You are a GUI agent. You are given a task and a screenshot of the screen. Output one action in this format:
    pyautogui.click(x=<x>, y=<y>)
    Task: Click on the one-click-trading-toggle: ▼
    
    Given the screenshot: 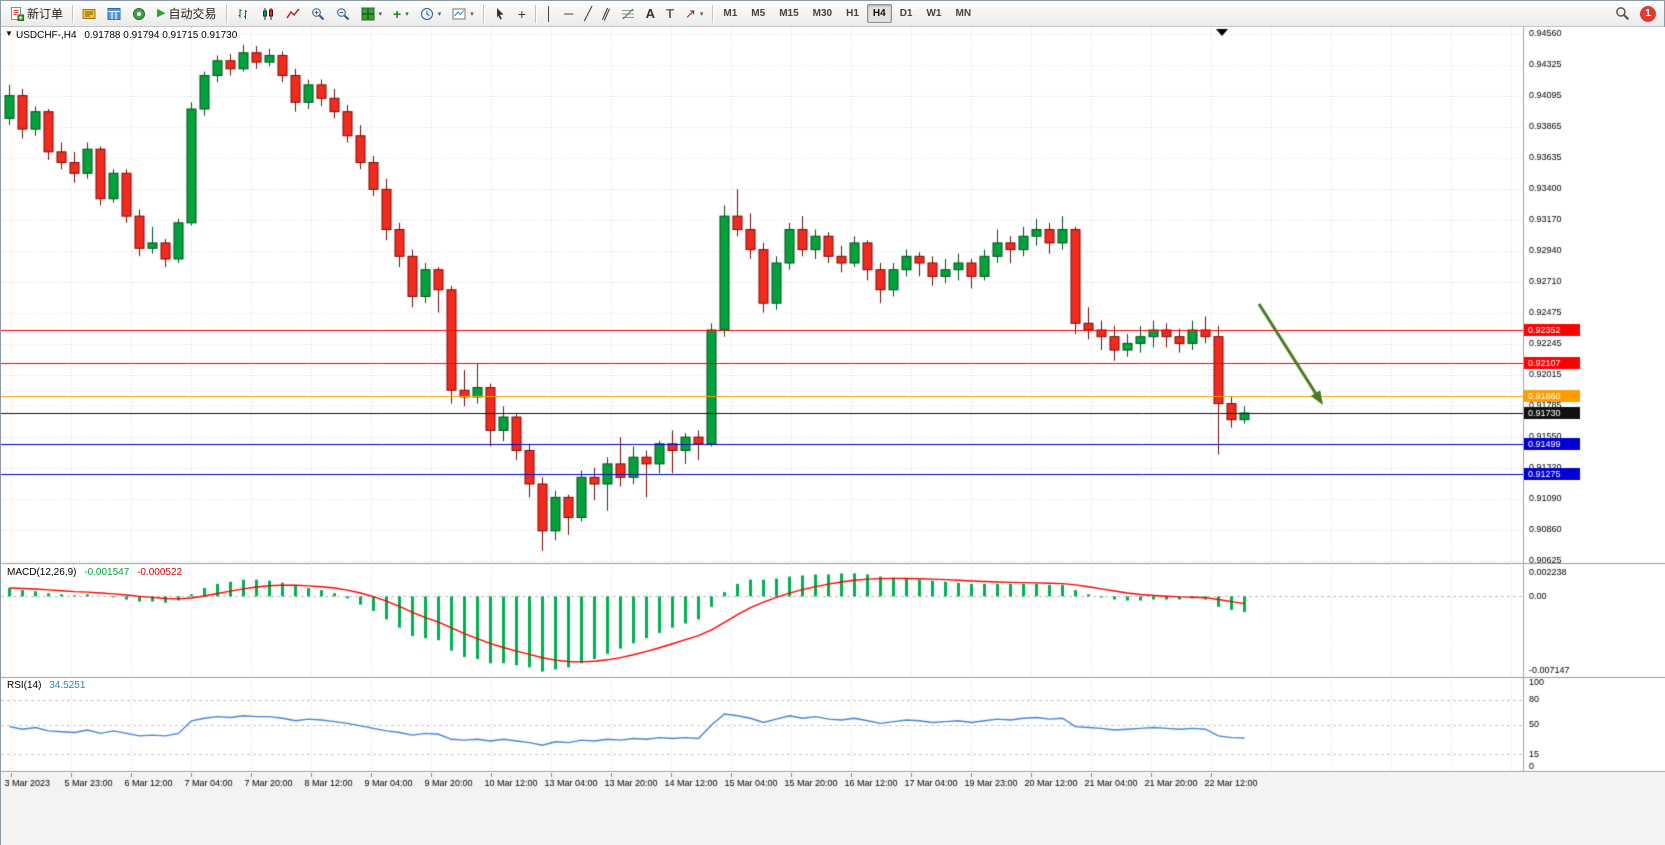 What is the action you would take?
    pyautogui.click(x=9, y=33)
    